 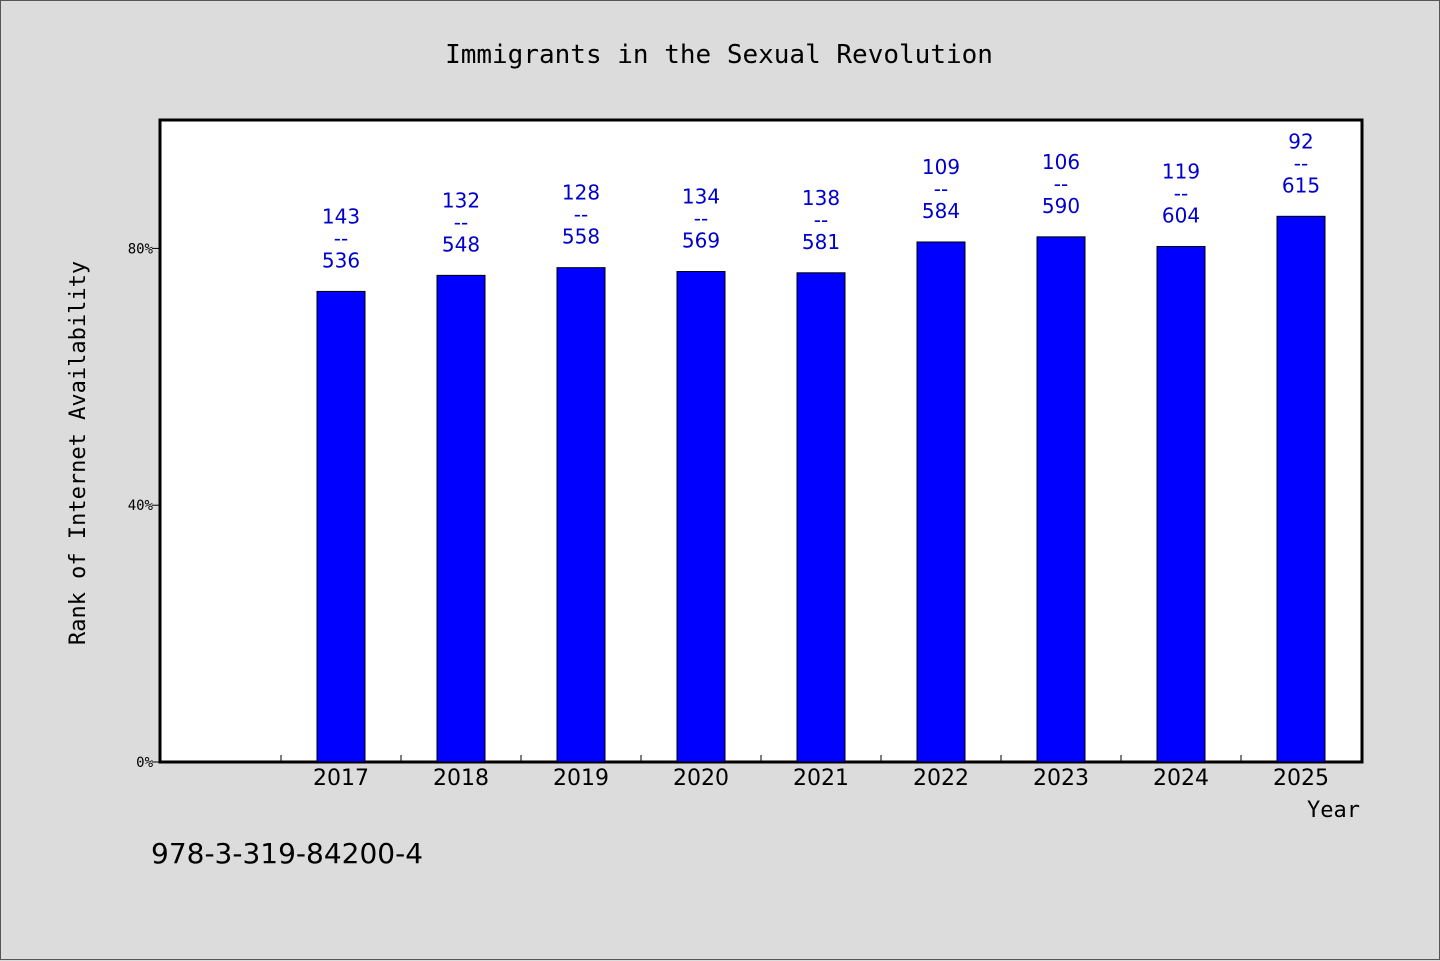 What do you see at coordinates (1061, 162) in the screenshot?
I see `data-label-numerator: 106` at bounding box center [1061, 162].